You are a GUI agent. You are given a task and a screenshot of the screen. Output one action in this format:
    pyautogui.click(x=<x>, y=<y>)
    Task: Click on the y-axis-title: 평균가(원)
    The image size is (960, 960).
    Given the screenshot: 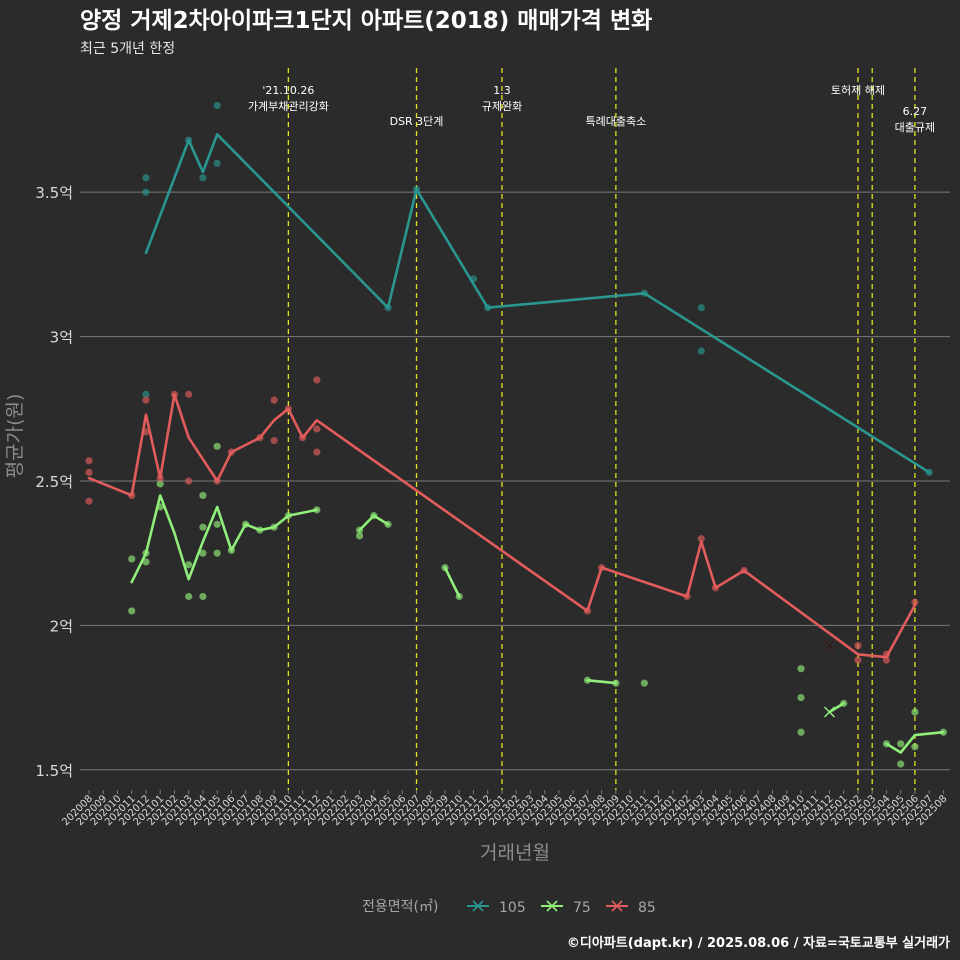 What is the action you would take?
    pyautogui.click(x=15, y=436)
    